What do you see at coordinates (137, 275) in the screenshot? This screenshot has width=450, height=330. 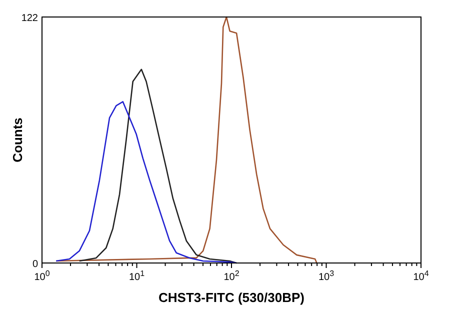 I see `x-tick-label: 10$^{1}$` at bounding box center [137, 275].